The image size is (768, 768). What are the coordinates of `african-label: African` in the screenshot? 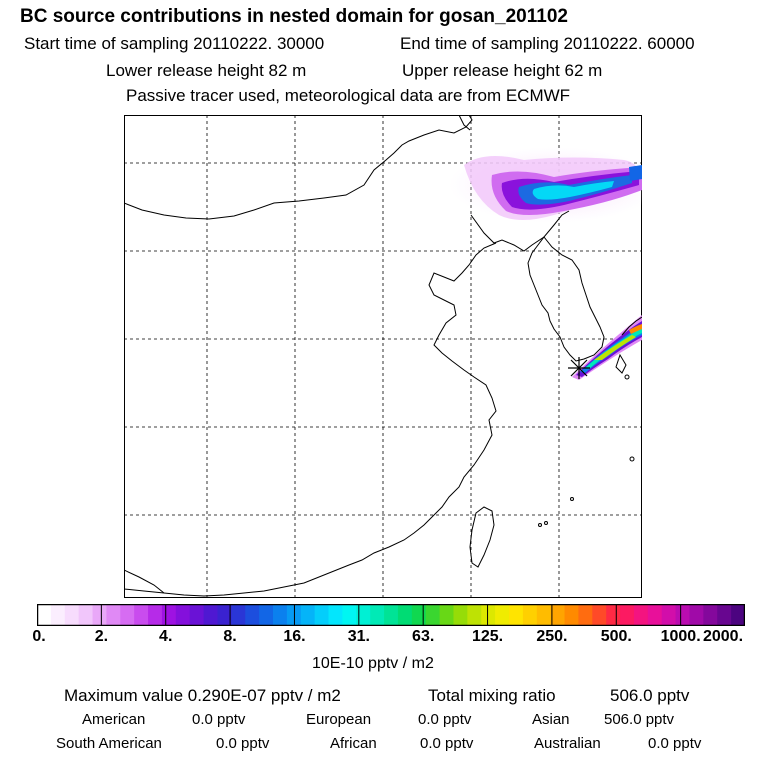 It's located at (353, 743).